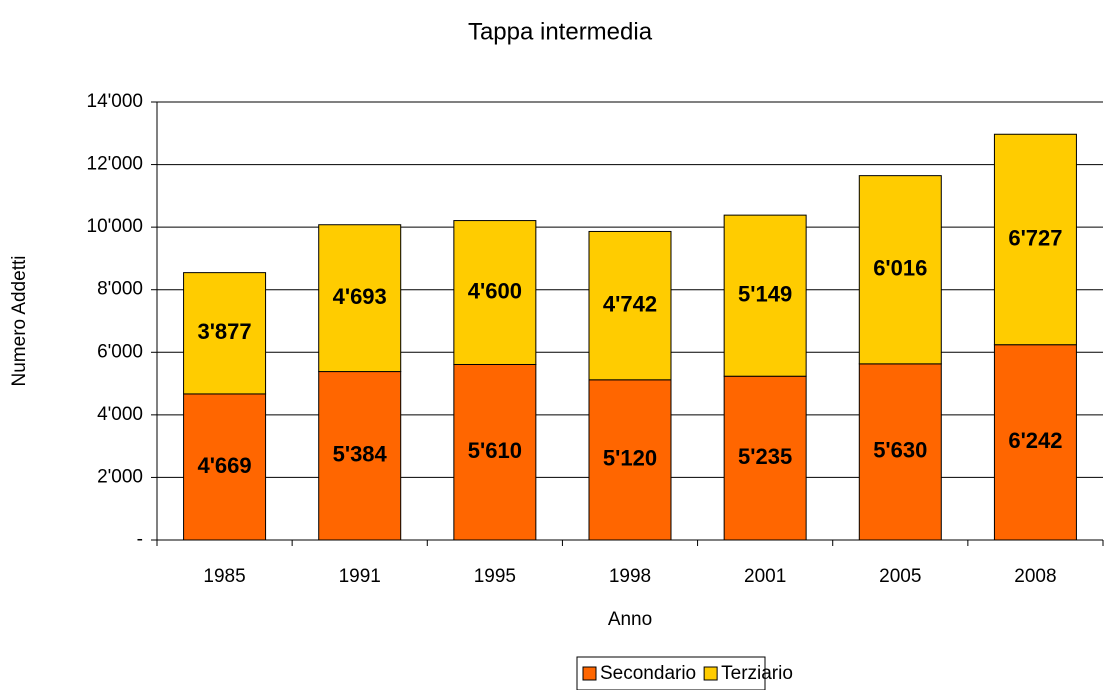 This screenshot has width=1119, height=690. I want to click on x-tick-label: 1985, so click(224, 576).